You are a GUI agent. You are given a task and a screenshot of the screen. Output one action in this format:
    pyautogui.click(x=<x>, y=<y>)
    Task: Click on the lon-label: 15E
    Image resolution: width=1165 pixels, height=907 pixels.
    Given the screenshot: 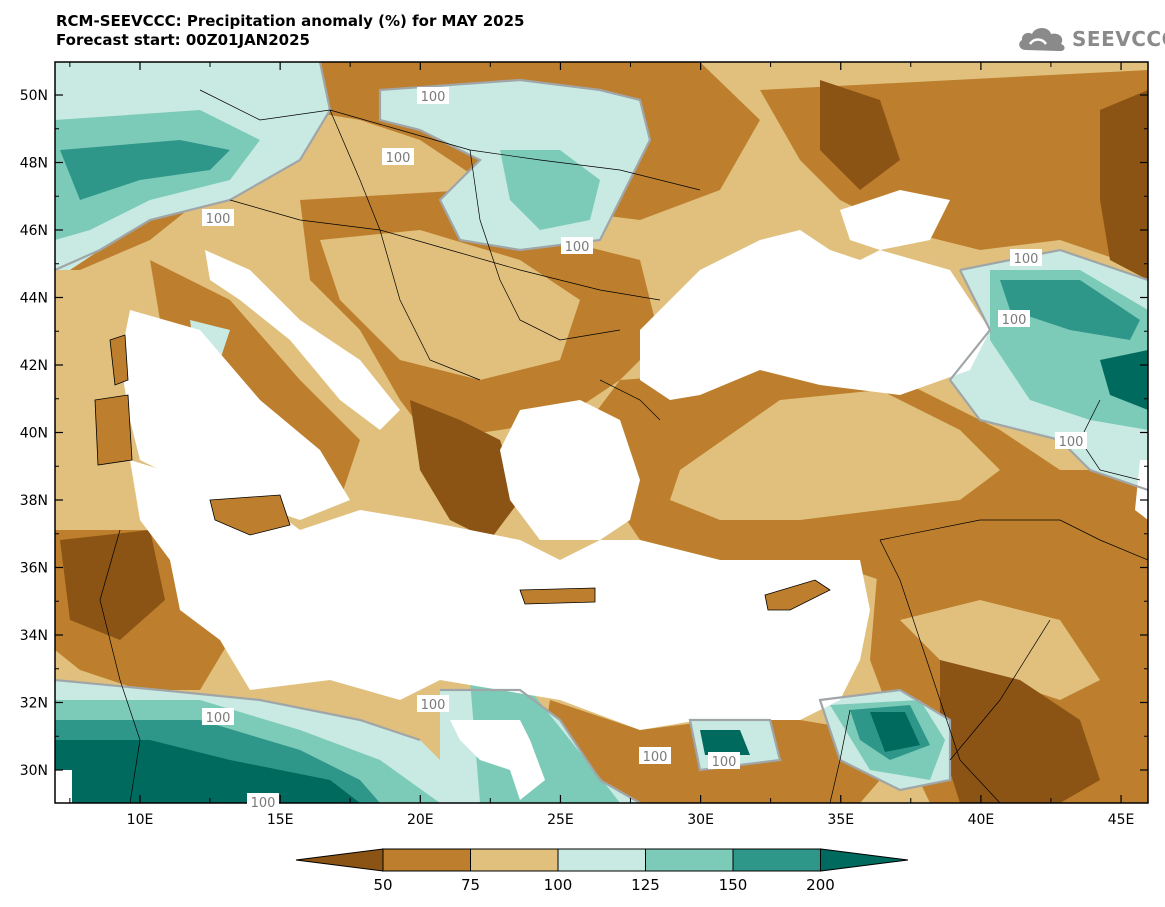 What is the action you would take?
    pyautogui.click(x=280, y=820)
    